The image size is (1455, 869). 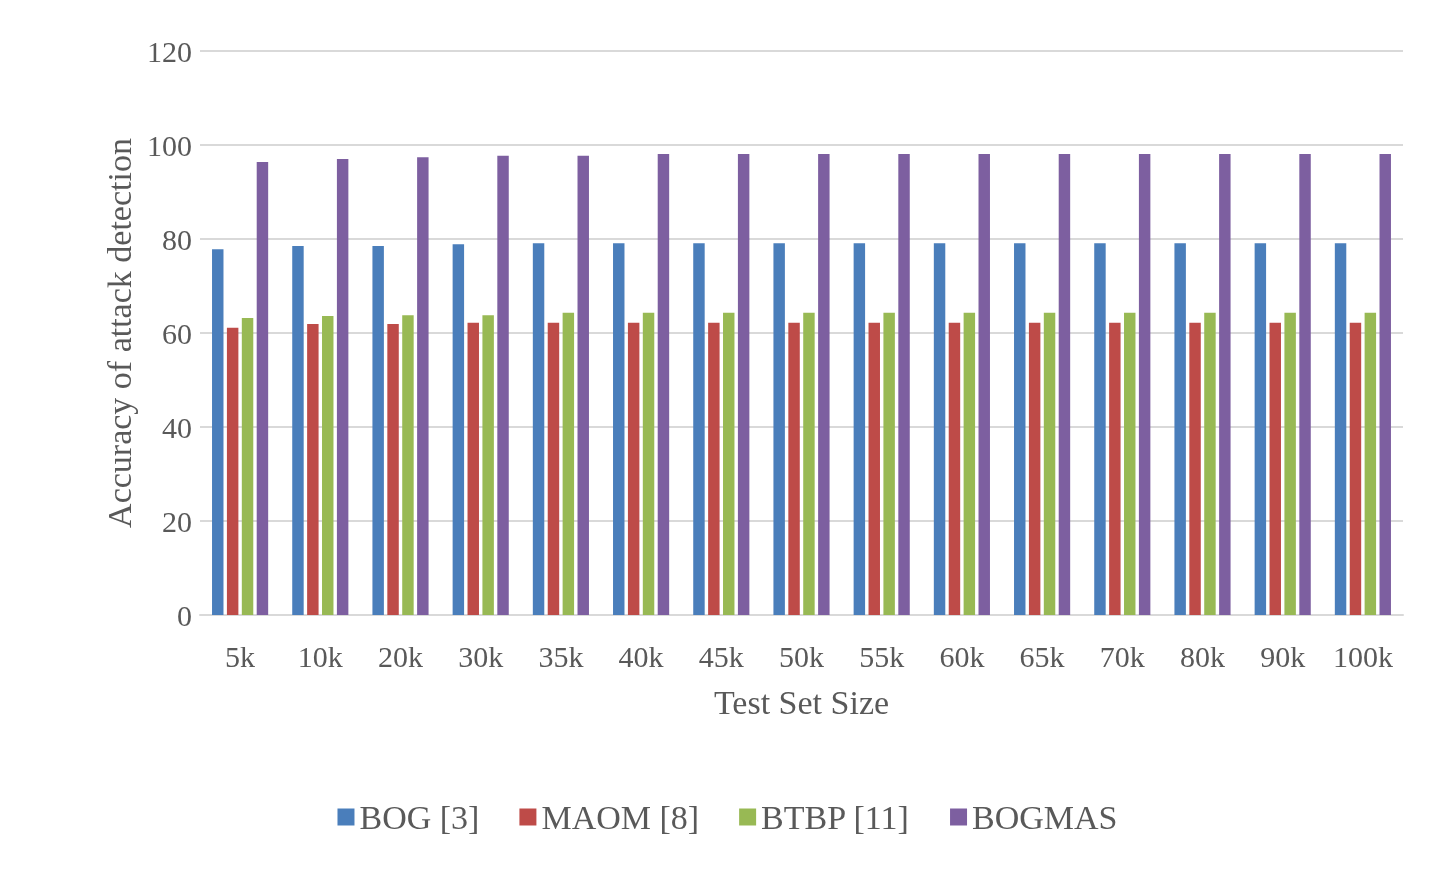 I want to click on x-tick-label: 40k, so click(x=641, y=656).